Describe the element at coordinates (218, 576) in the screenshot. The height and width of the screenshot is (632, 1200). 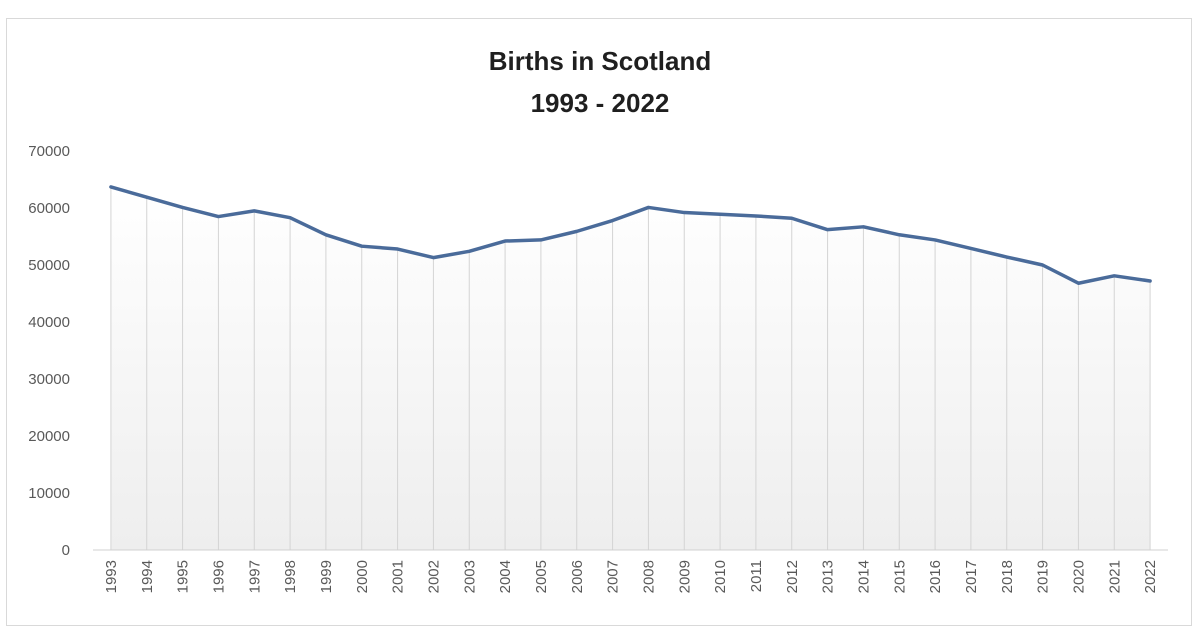
I see `x-tick-label: 1996` at that location.